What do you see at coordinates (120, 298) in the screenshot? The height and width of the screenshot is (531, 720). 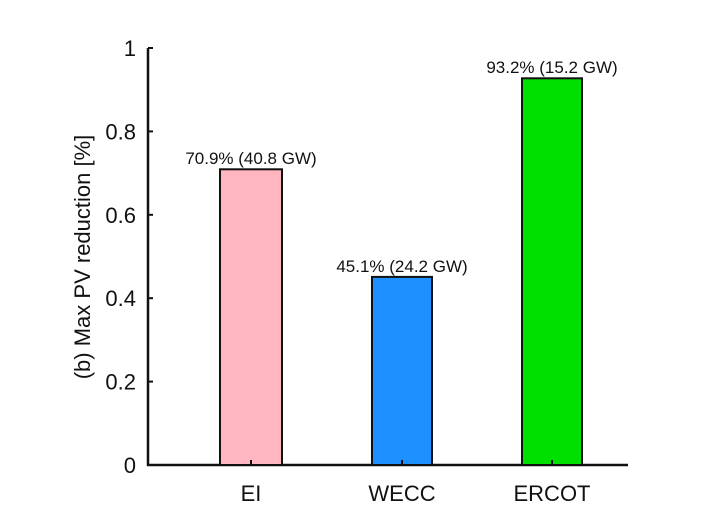 I see `y-tick-label: 0.4` at bounding box center [120, 298].